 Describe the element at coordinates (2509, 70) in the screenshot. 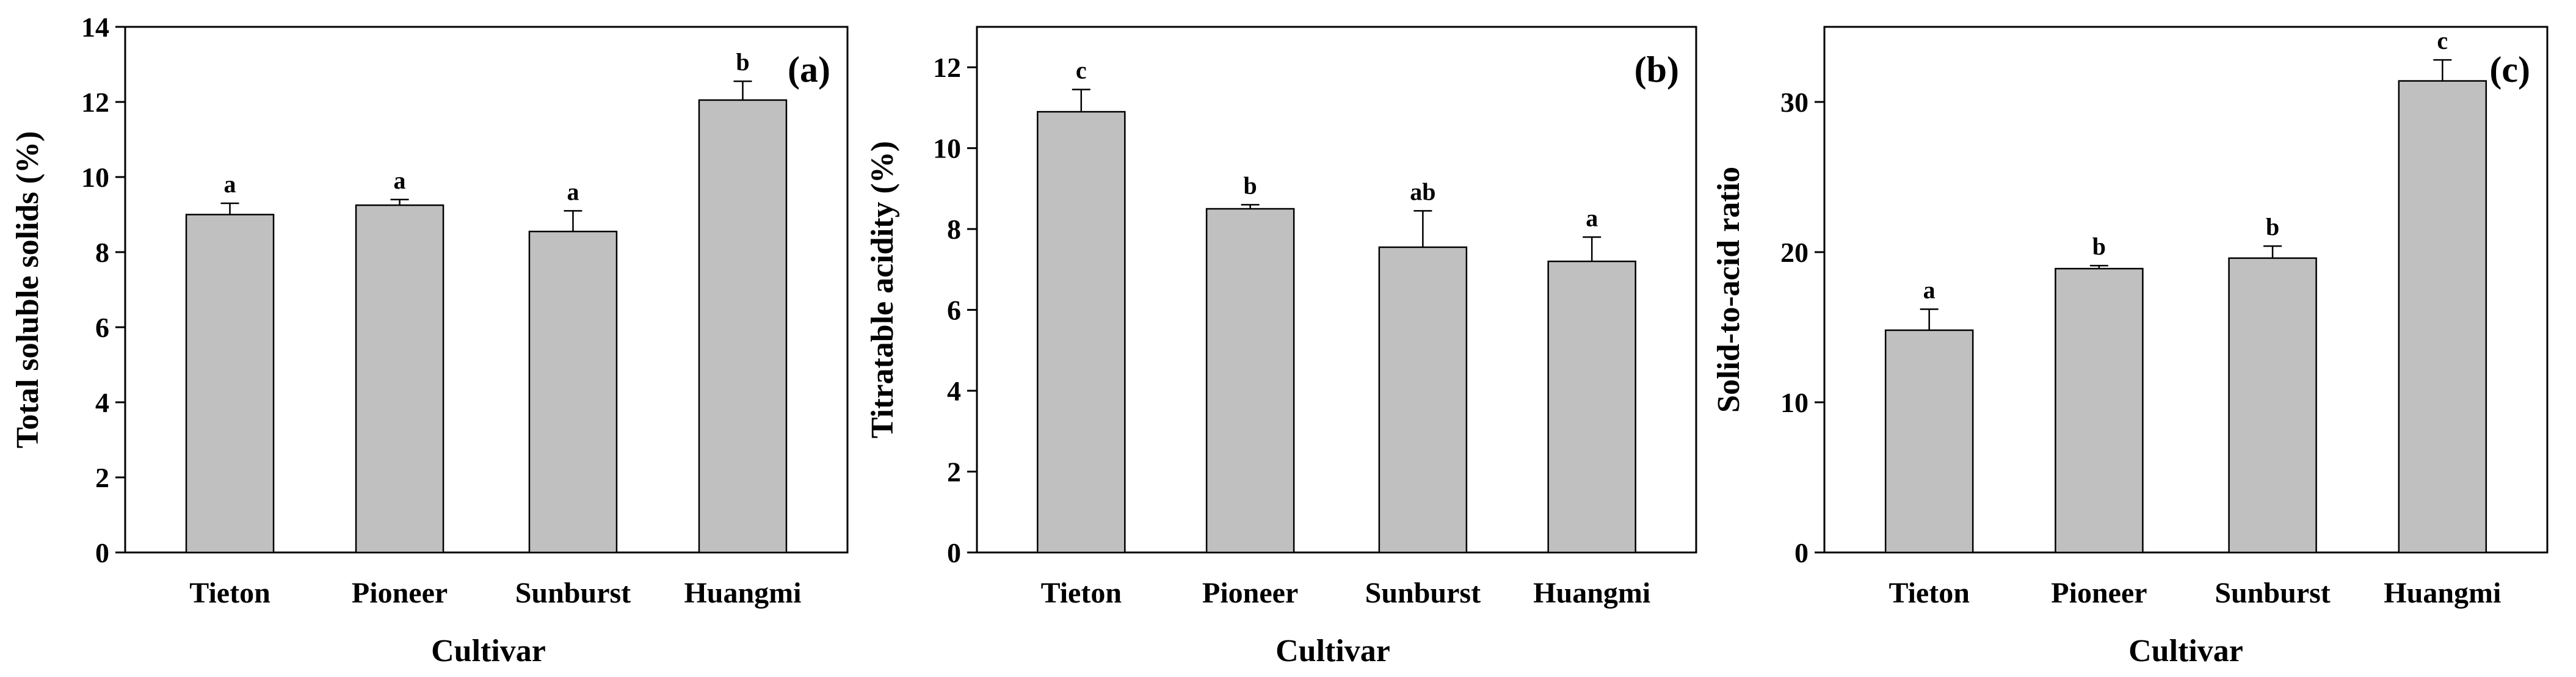

I see `panel-label: (c)` at that location.